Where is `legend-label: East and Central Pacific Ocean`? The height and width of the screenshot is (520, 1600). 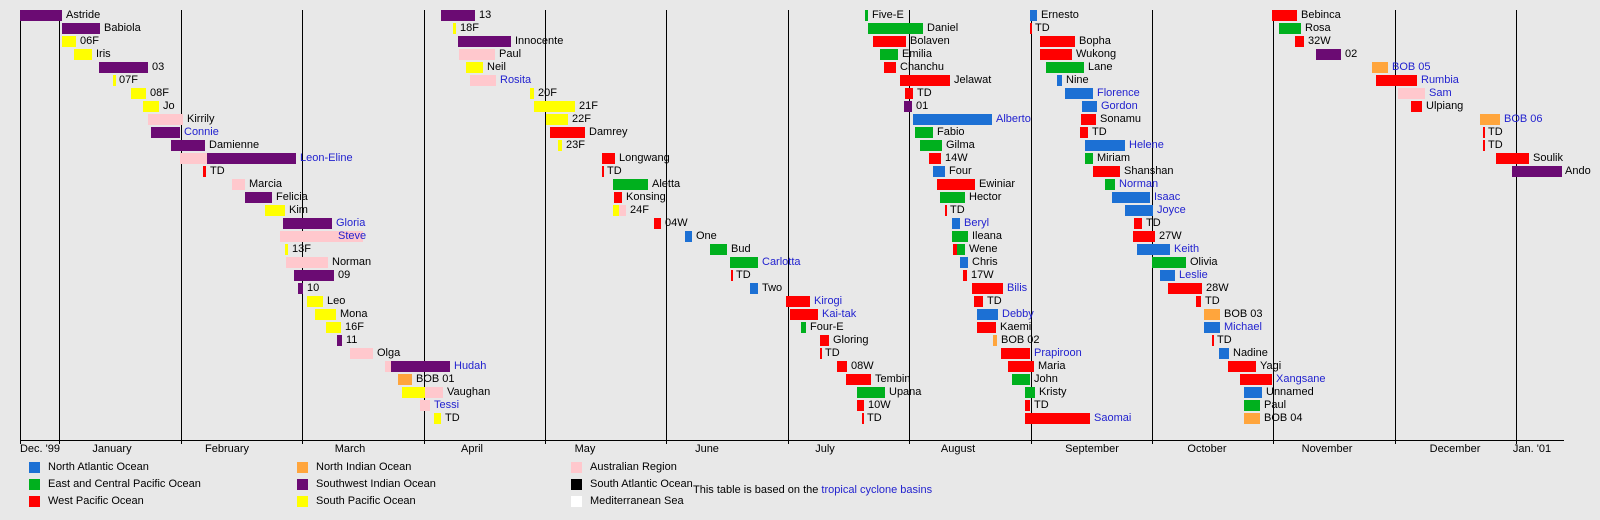 legend-label: East and Central Pacific Ocean is located at coordinates (124, 484).